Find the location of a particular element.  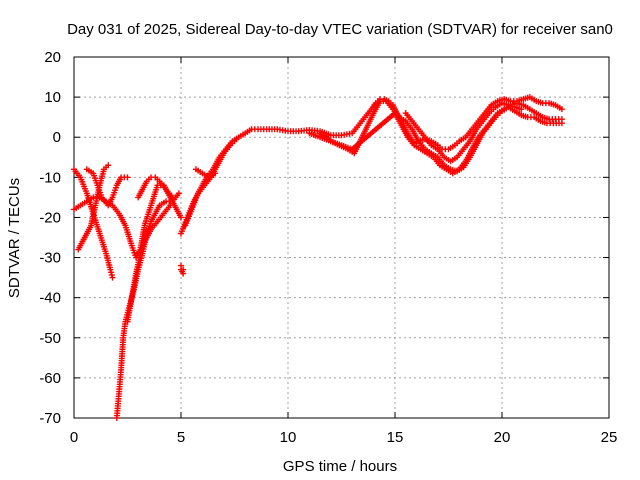

x-tick-label: 0 is located at coordinates (74, 437).